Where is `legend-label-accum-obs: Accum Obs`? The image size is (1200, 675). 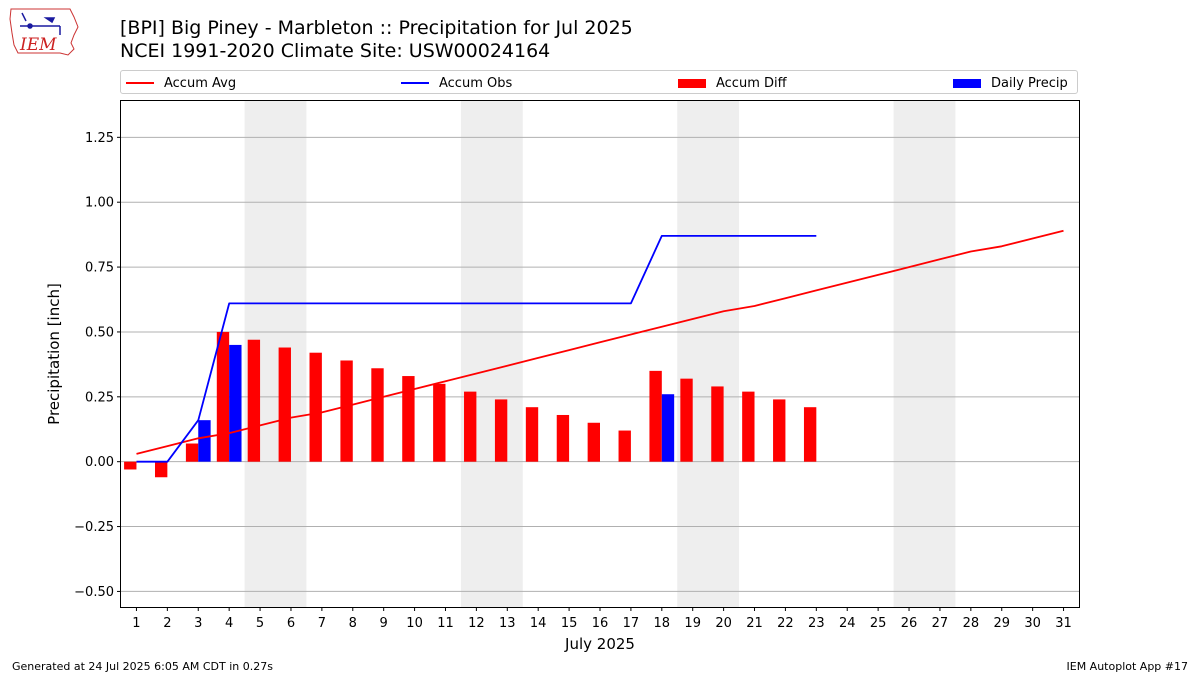 legend-label-accum-obs: Accum Obs is located at coordinates (476, 83).